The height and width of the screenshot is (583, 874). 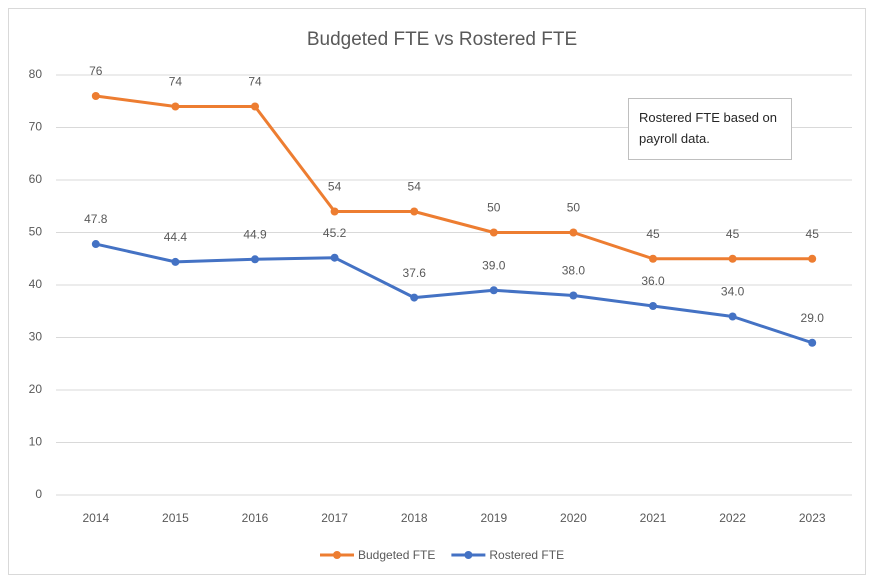 What do you see at coordinates (415, 273) in the screenshot?
I see `data-label: 37.6` at bounding box center [415, 273].